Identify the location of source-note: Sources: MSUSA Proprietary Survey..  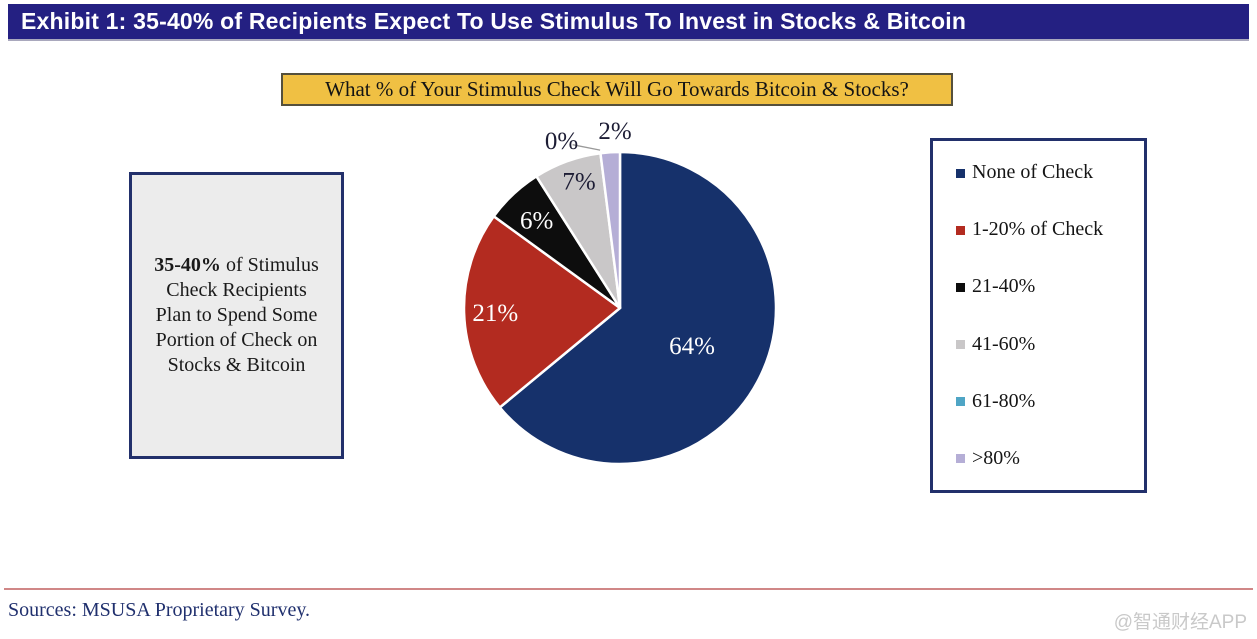
(159, 610).